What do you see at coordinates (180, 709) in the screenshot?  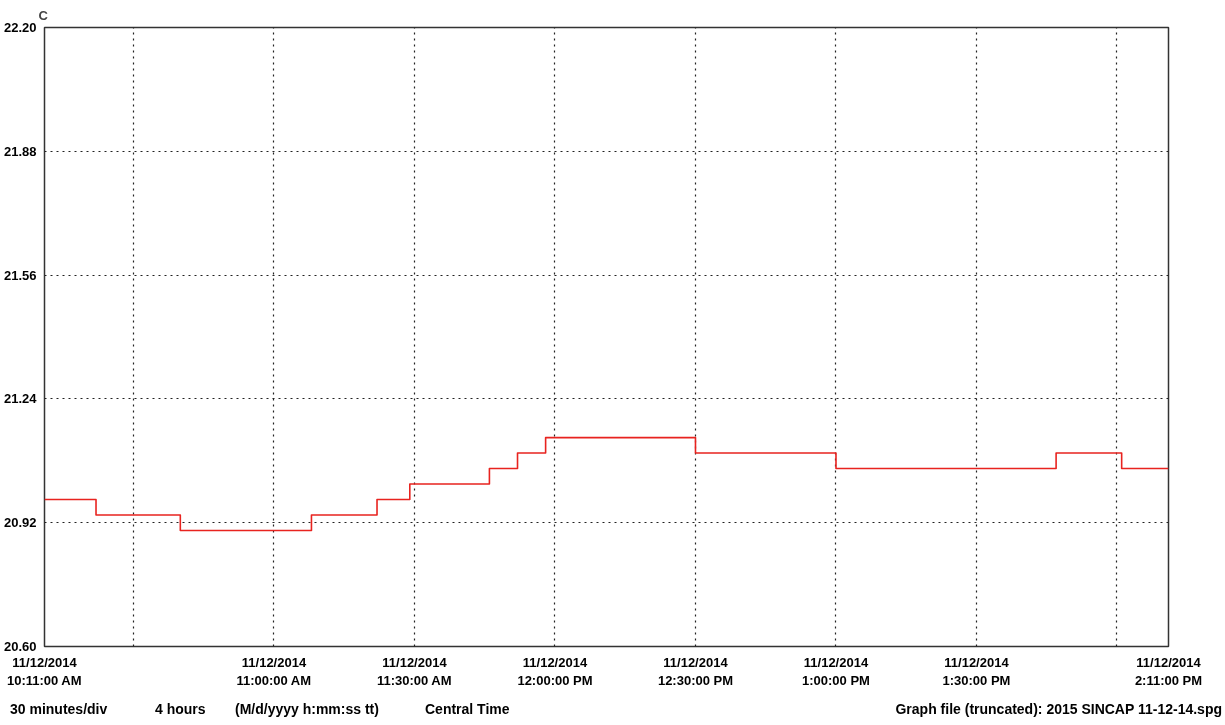 I see `text: 4 hours` at bounding box center [180, 709].